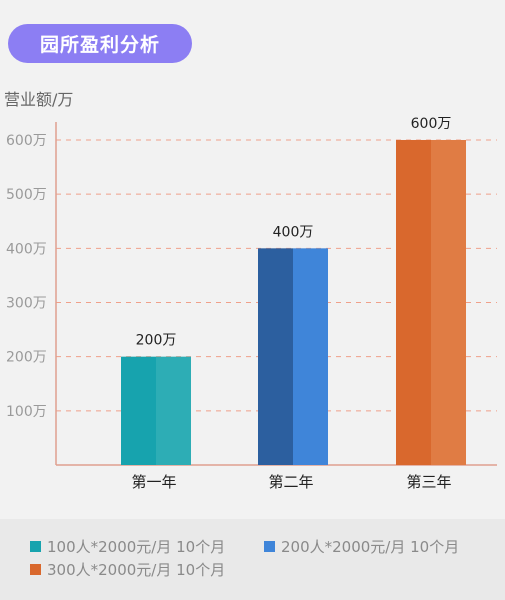  I want to click on y-tick-label: 500万, so click(26, 195).